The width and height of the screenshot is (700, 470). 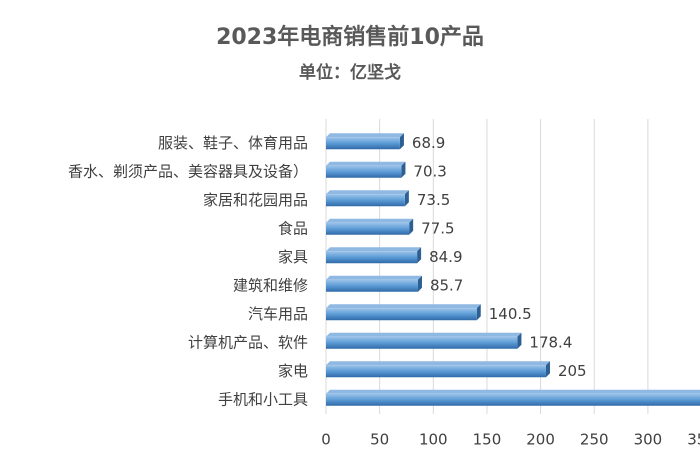 I want to click on y-tick-label: 计算机产品、软件, so click(x=248, y=342).